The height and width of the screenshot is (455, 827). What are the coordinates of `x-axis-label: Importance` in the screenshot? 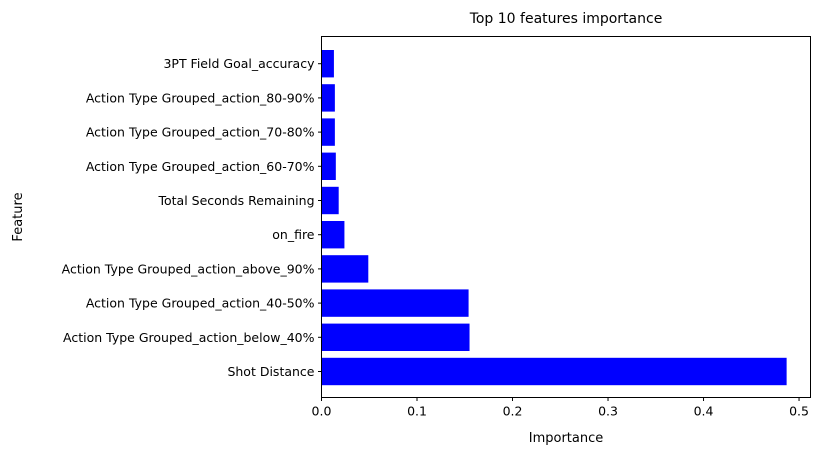 It's located at (566, 438).